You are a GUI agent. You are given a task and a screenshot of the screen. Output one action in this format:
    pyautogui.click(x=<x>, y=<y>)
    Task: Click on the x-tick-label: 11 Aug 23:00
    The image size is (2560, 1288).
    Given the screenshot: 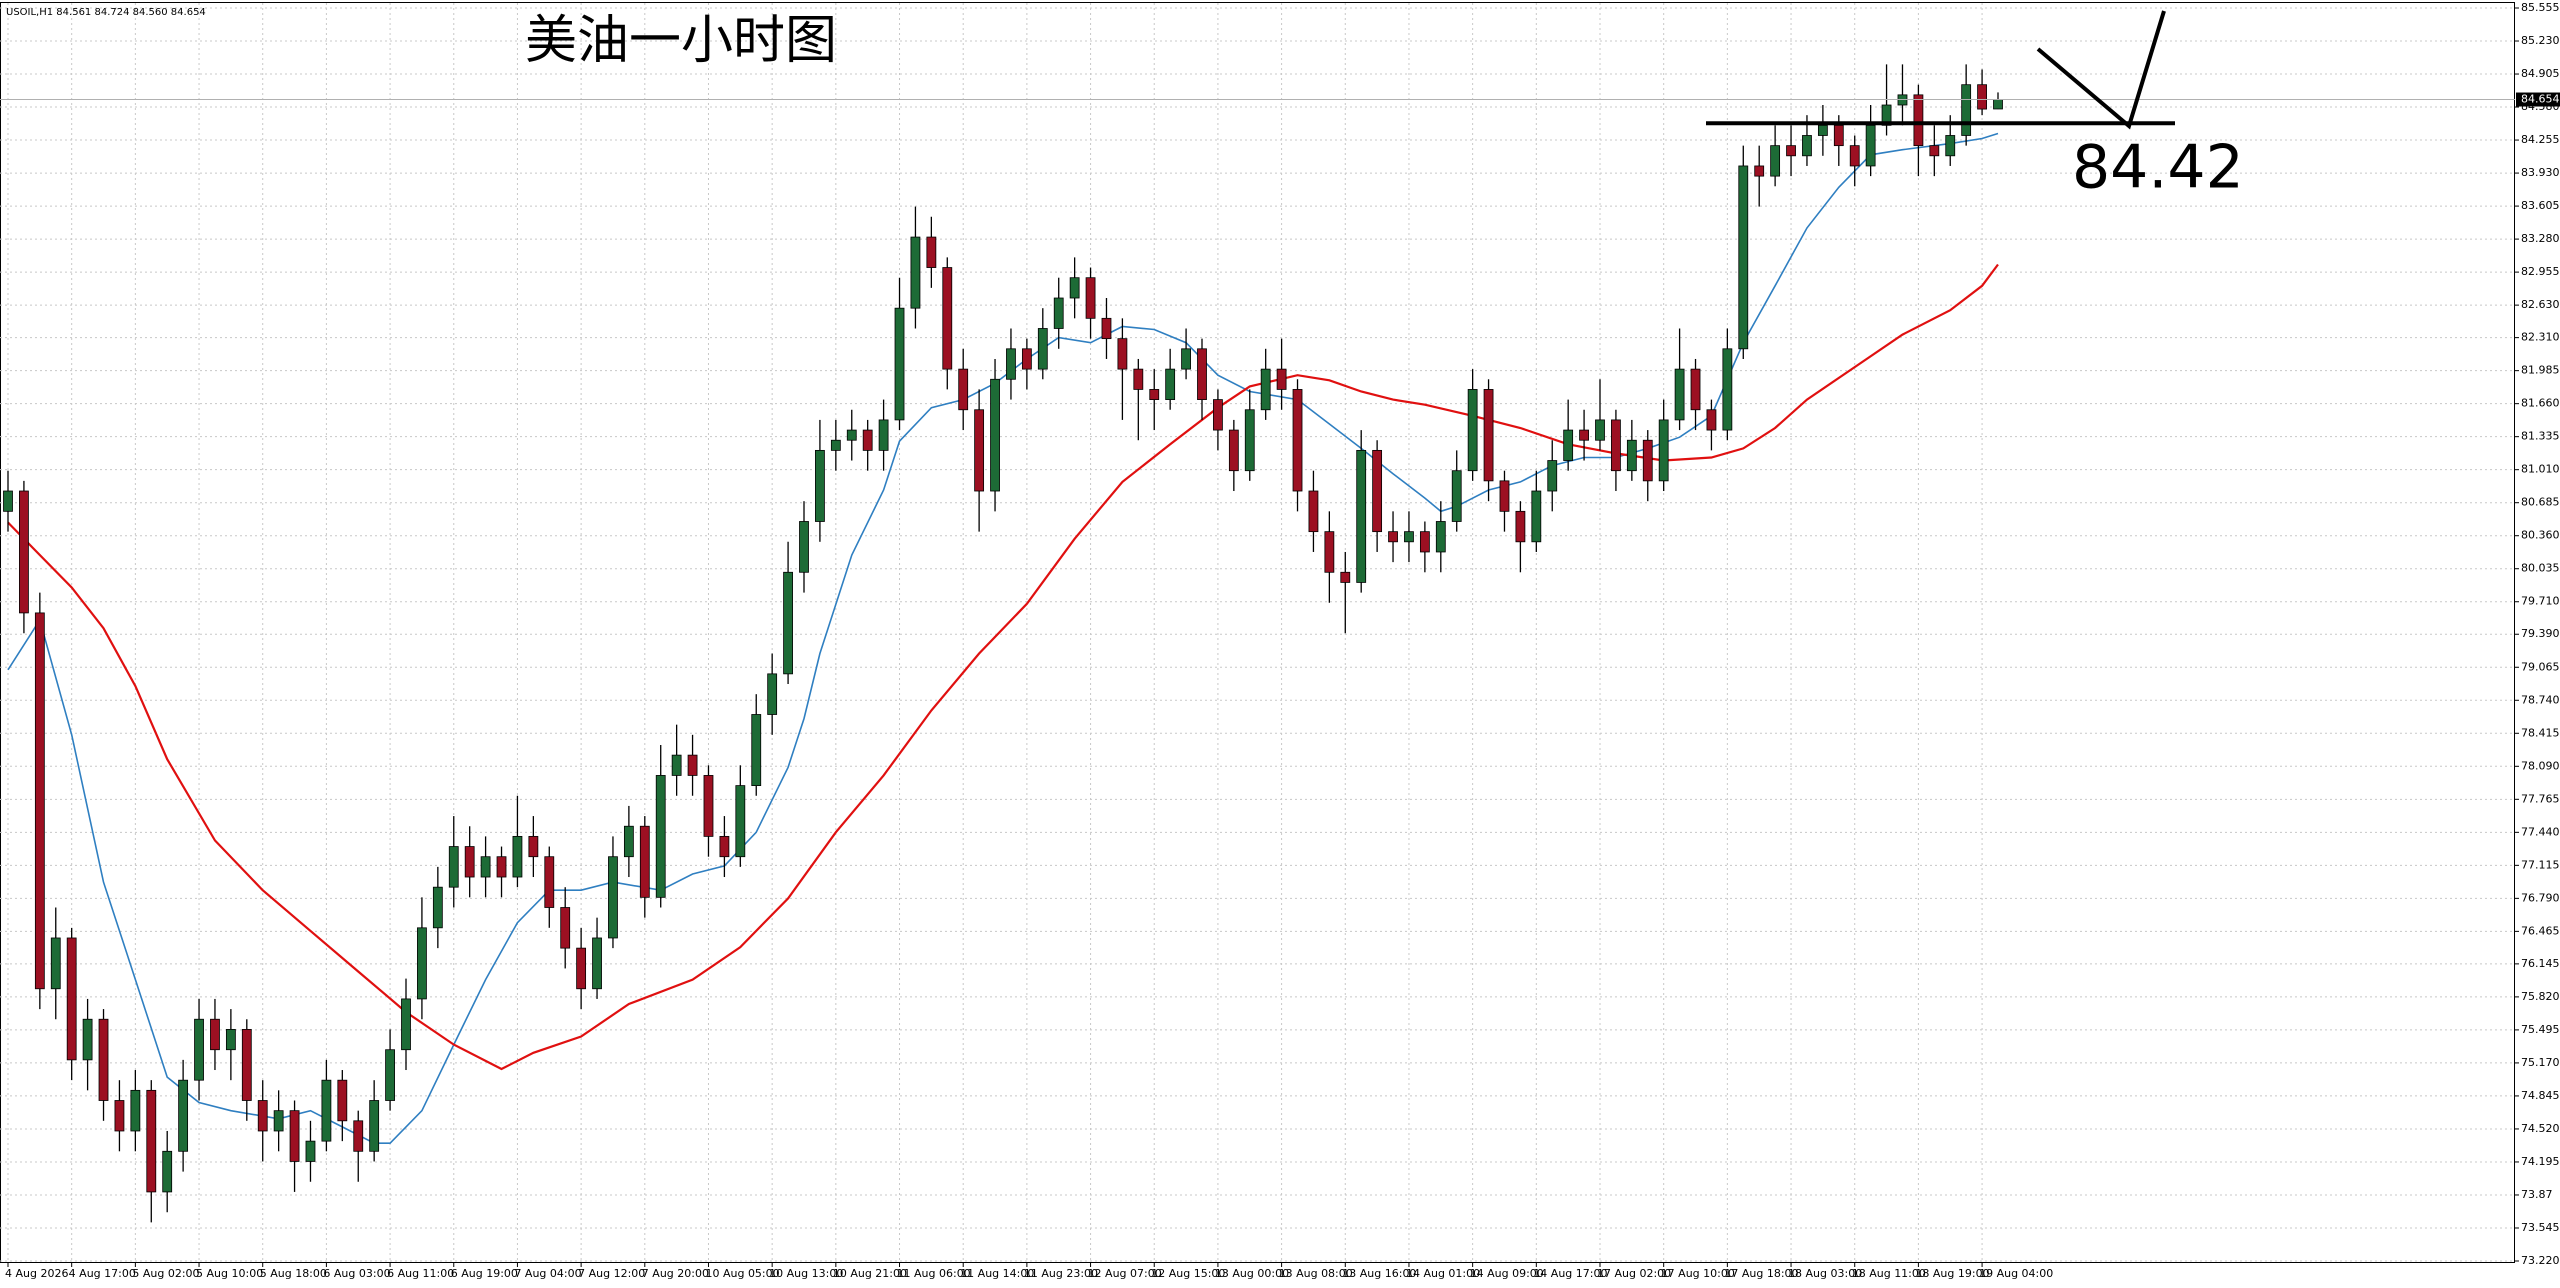 What is the action you would take?
    pyautogui.click(x=1061, y=1273)
    